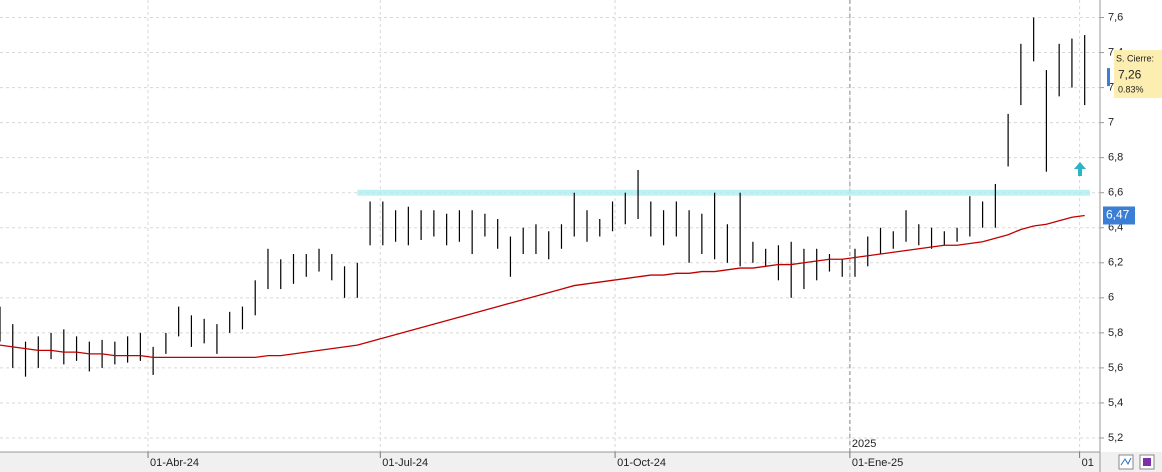  Describe the element at coordinates (1115, 158) in the screenshot. I see `y-tick-label: 6,8` at that location.